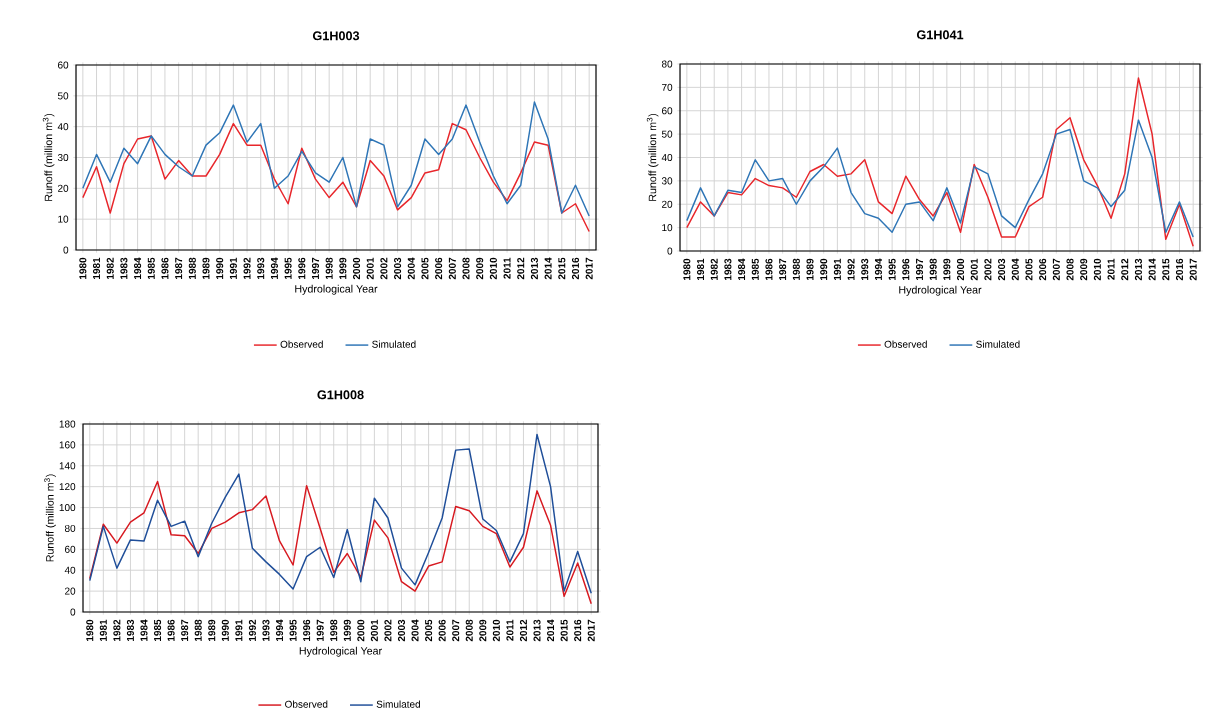 This screenshot has height=725, width=1209. Describe the element at coordinates (151, 268) in the screenshot. I see `x-tick-label: 1985` at that location.